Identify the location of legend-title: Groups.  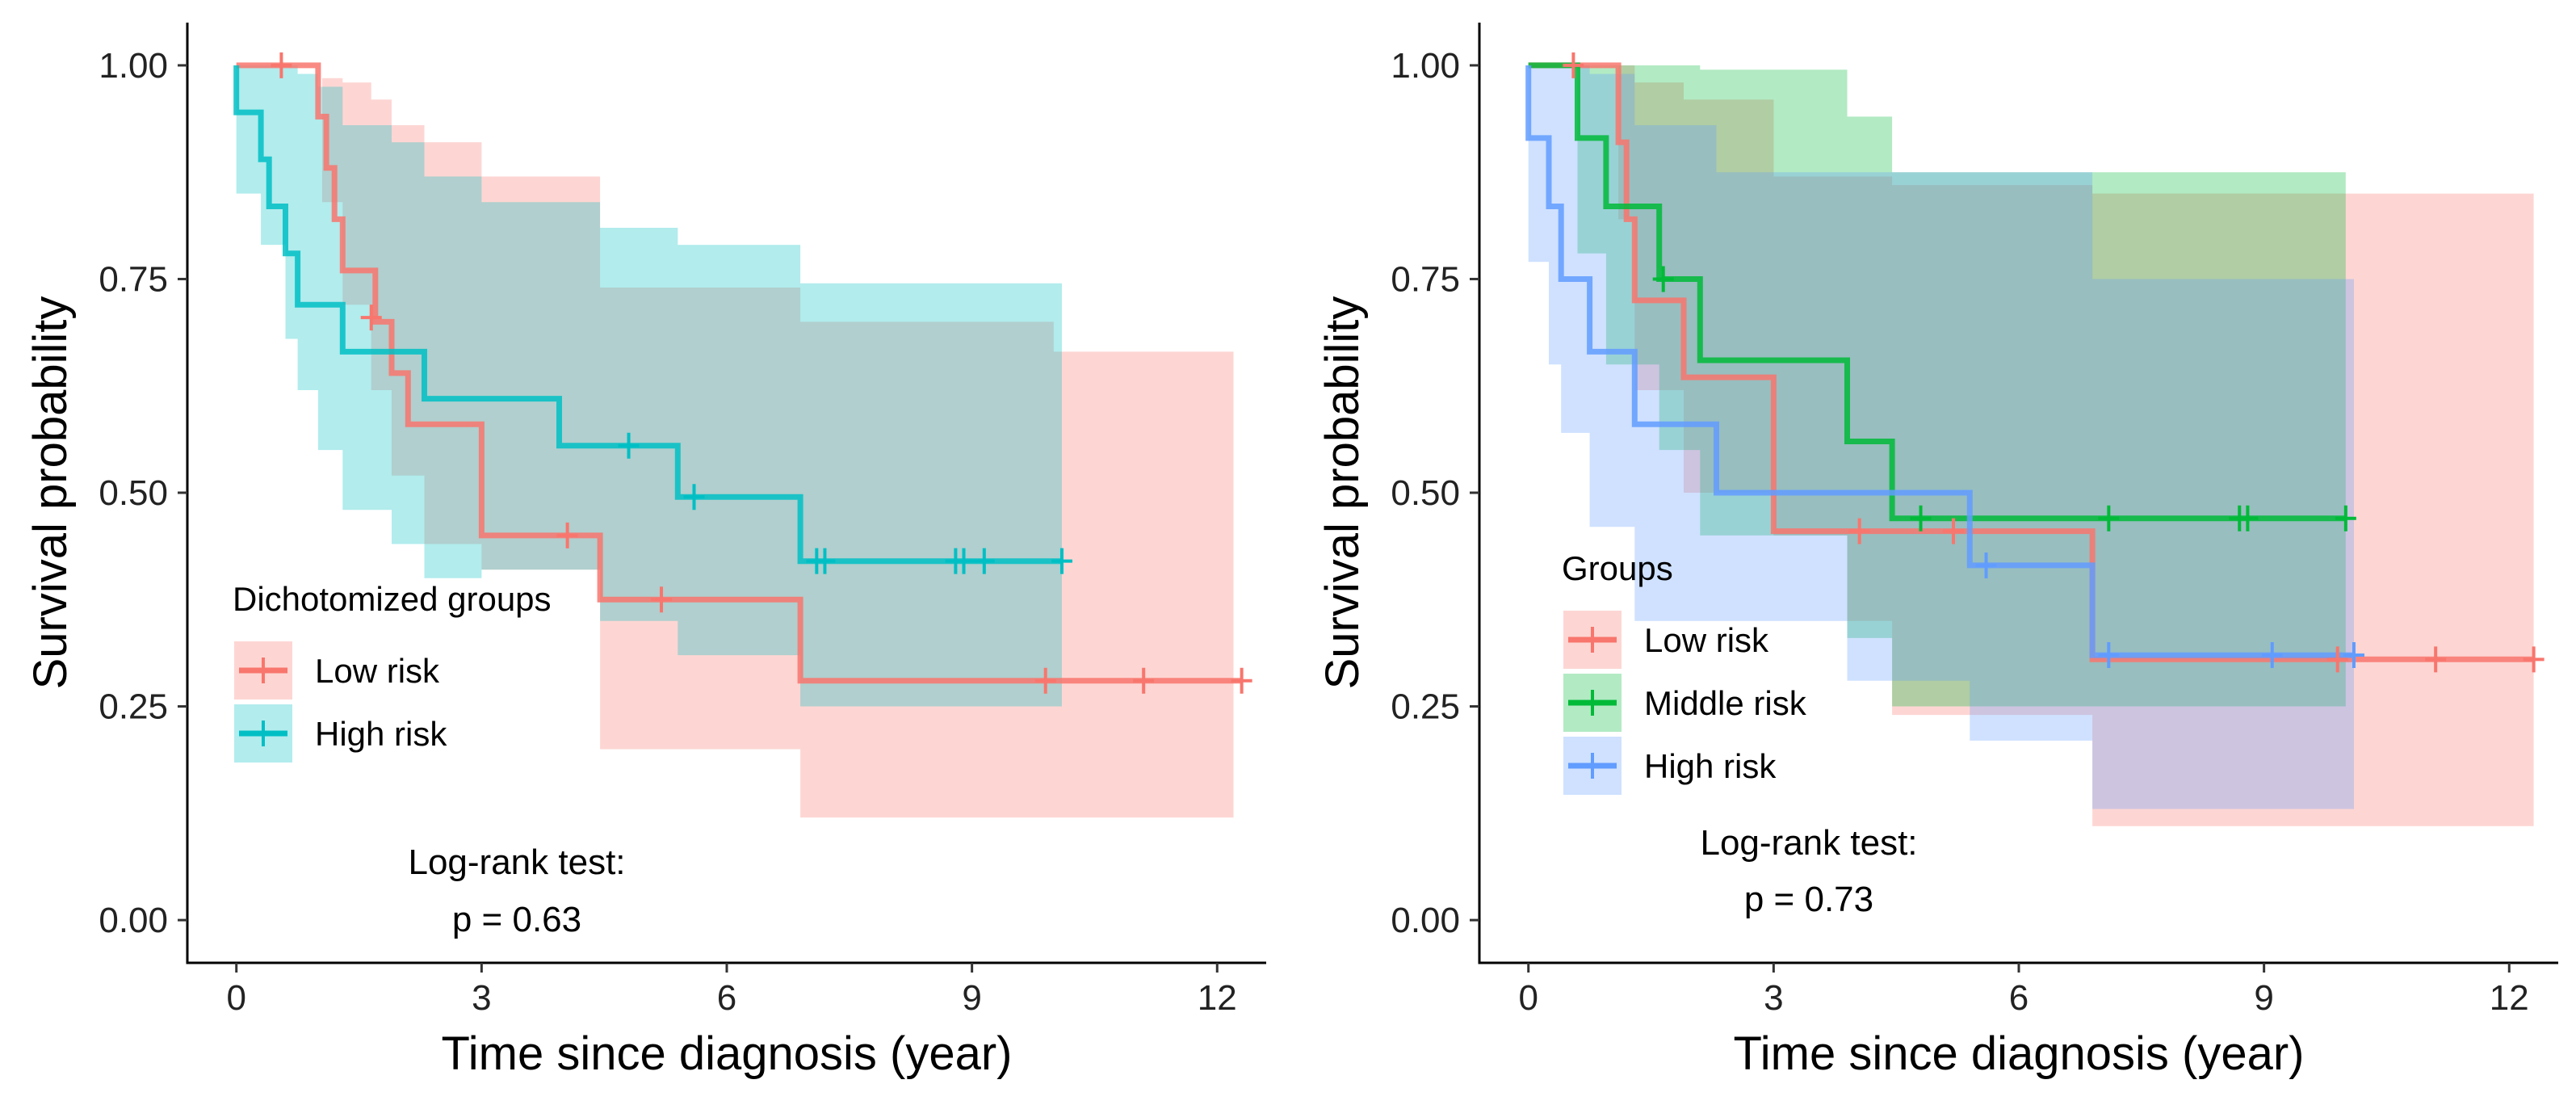
(1617, 568).